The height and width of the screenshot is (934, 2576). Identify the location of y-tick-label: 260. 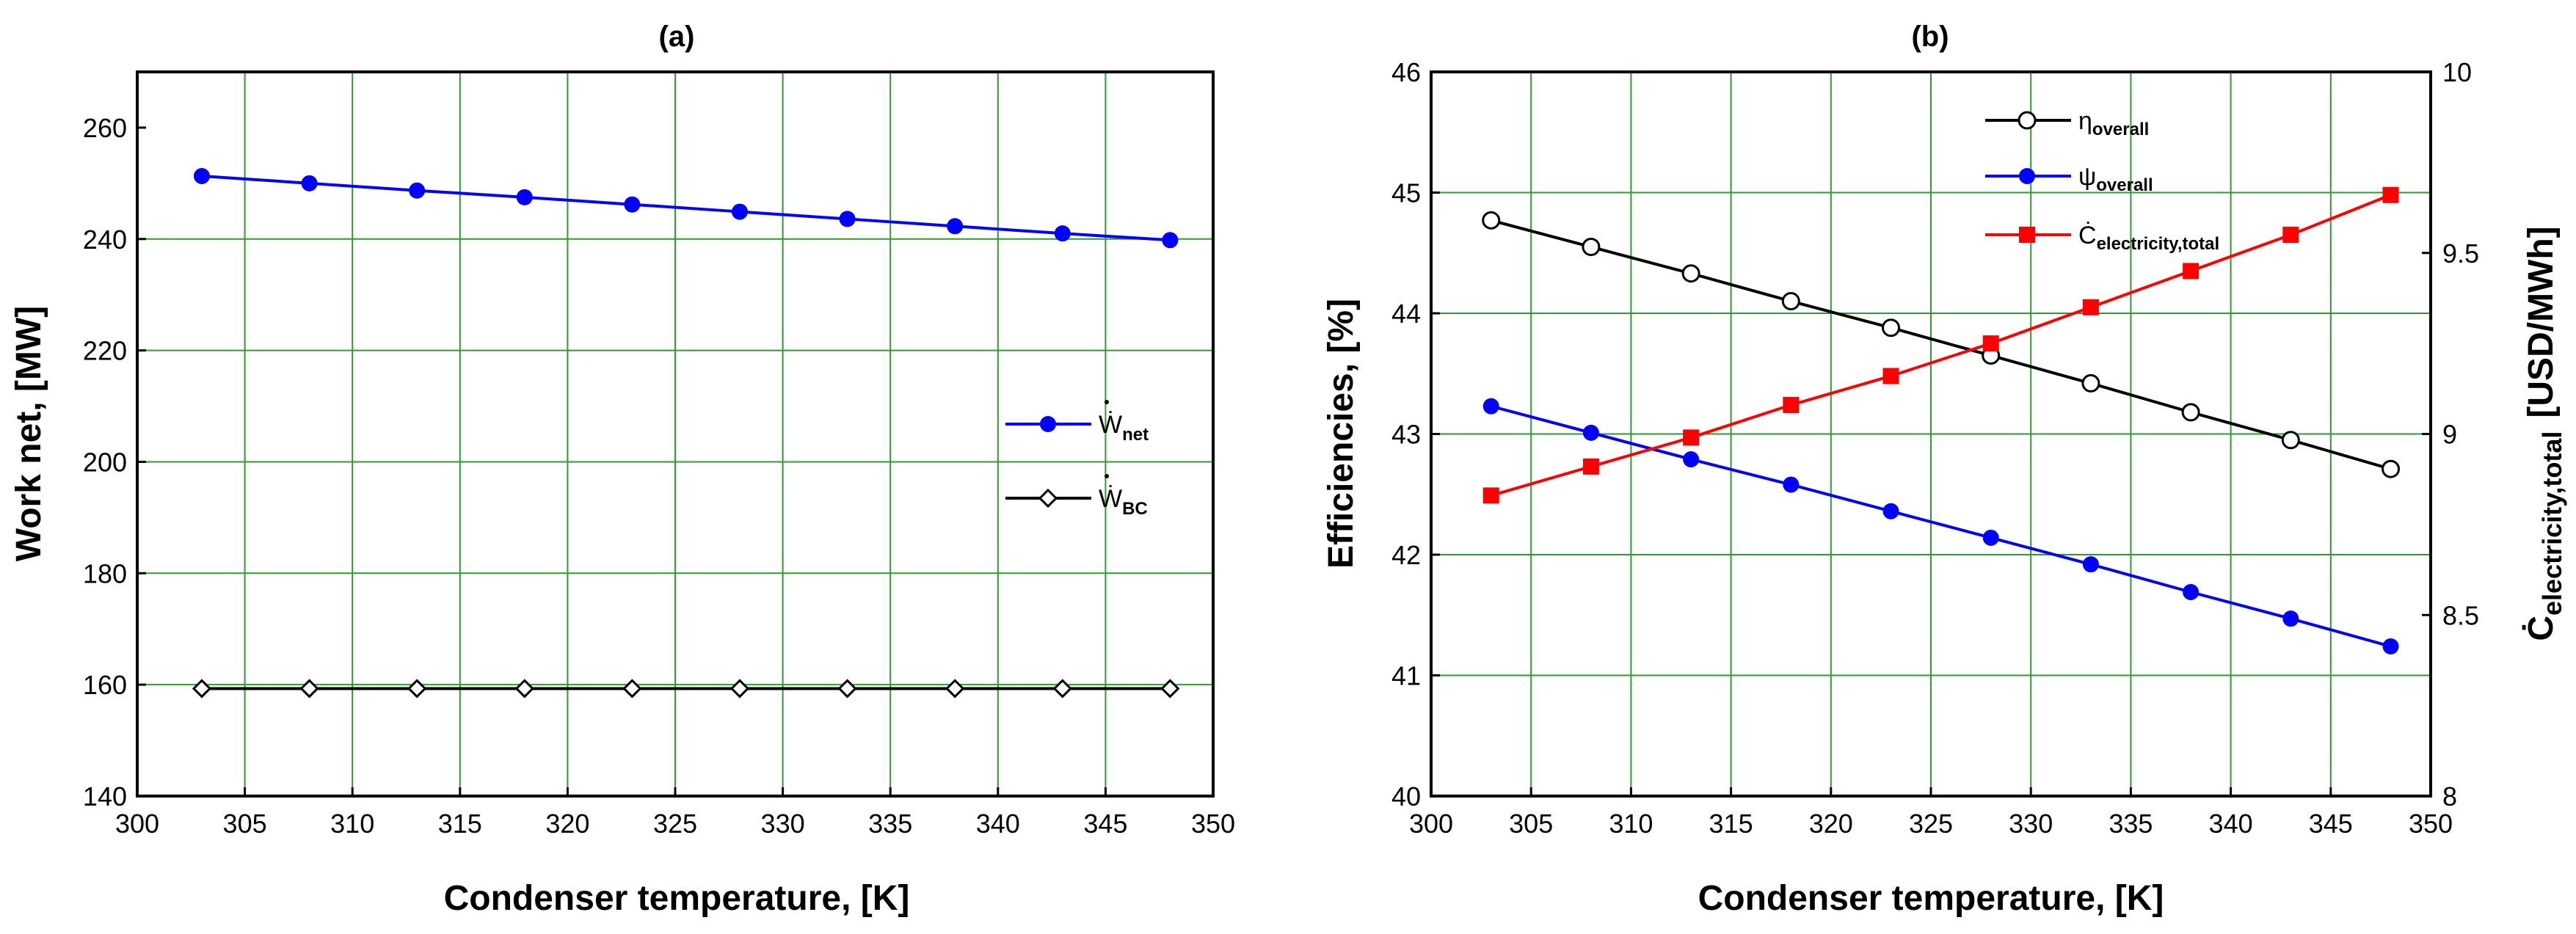
(105, 128).